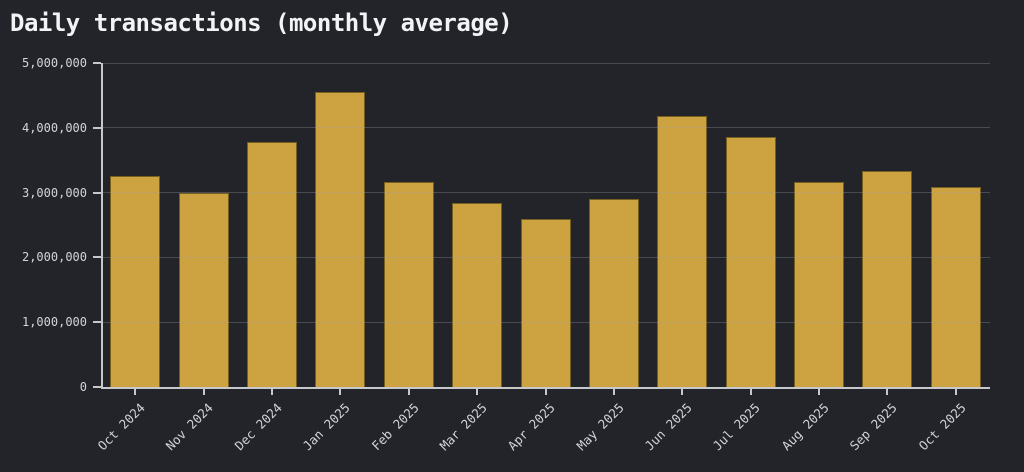 The width and height of the screenshot is (1024, 472). What do you see at coordinates (54, 257) in the screenshot?
I see `y-tick-label: 2,000,000` at bounding box center [54, 257].